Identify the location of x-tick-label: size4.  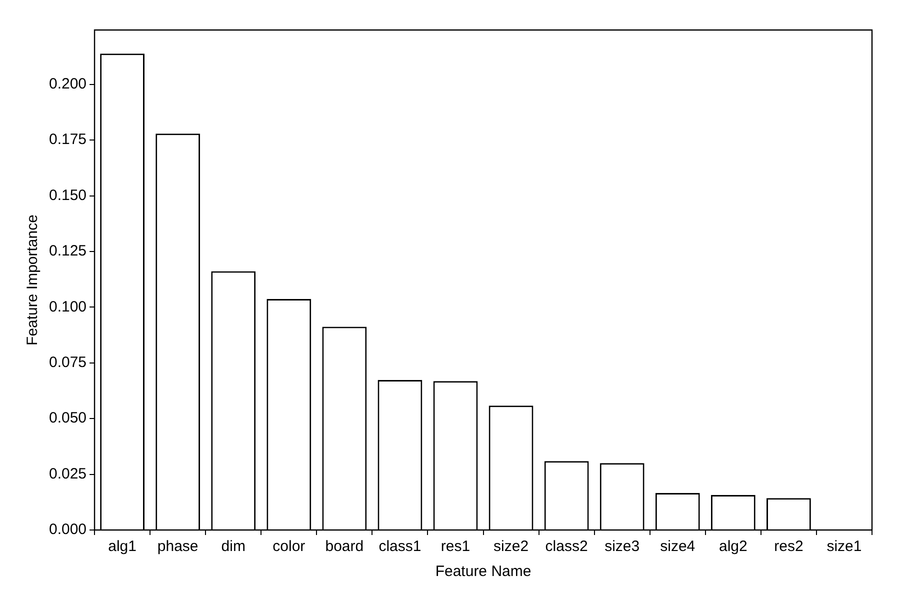
(678, 547).